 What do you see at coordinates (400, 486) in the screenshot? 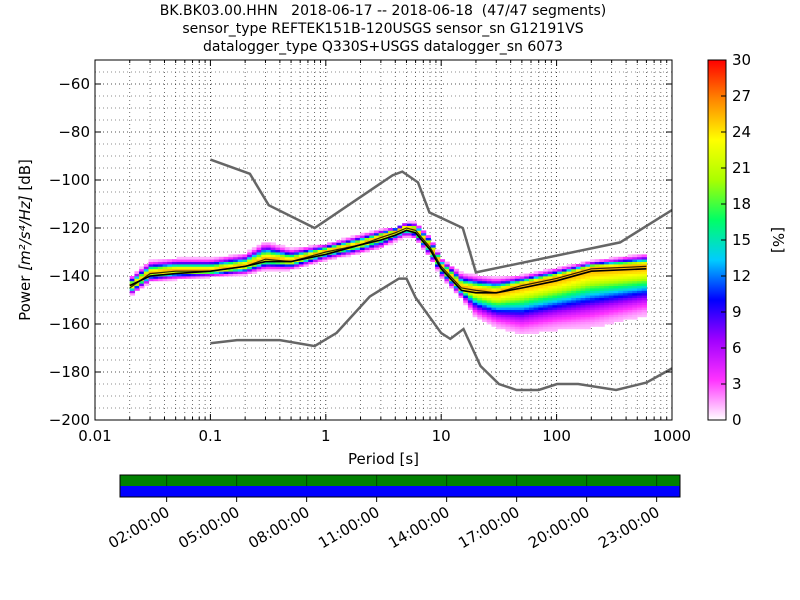
I see `timeline-frame` at bounding box center [400, 486].